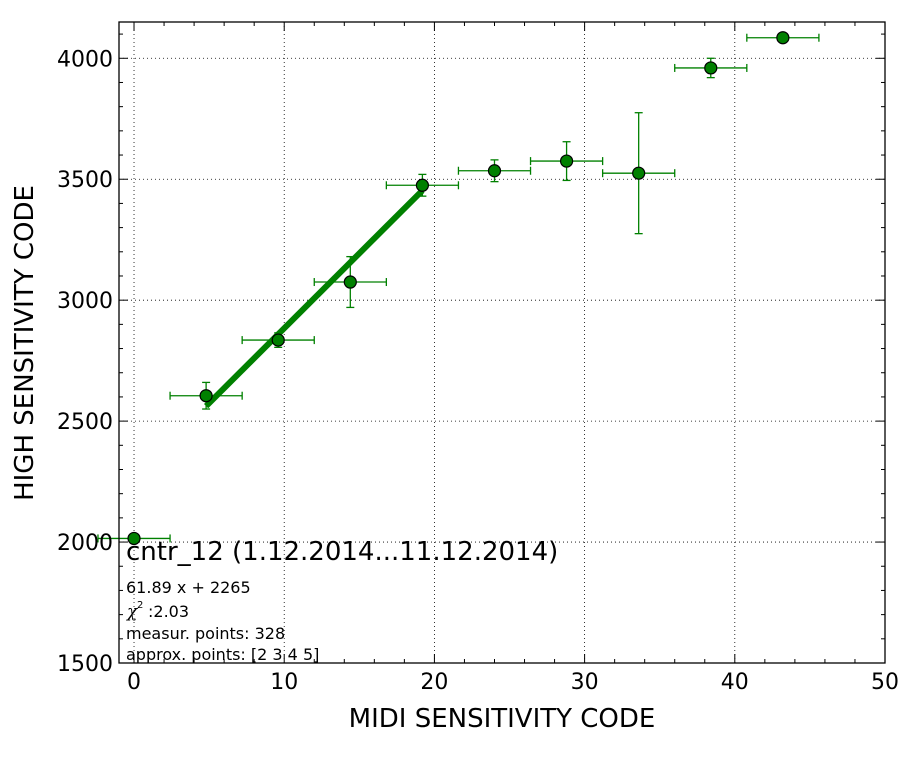 Image resolution: width=912 pixels, height=762 pixels. I want to click on measured-points: measur. points: 328, so click(205, 633).